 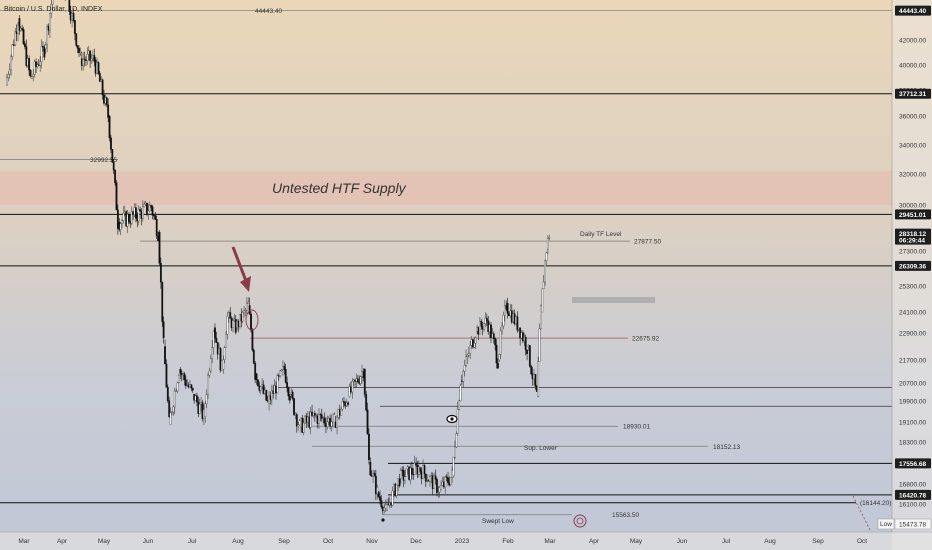 I want to click on time-axis-bg, so click(x=466, y=541).